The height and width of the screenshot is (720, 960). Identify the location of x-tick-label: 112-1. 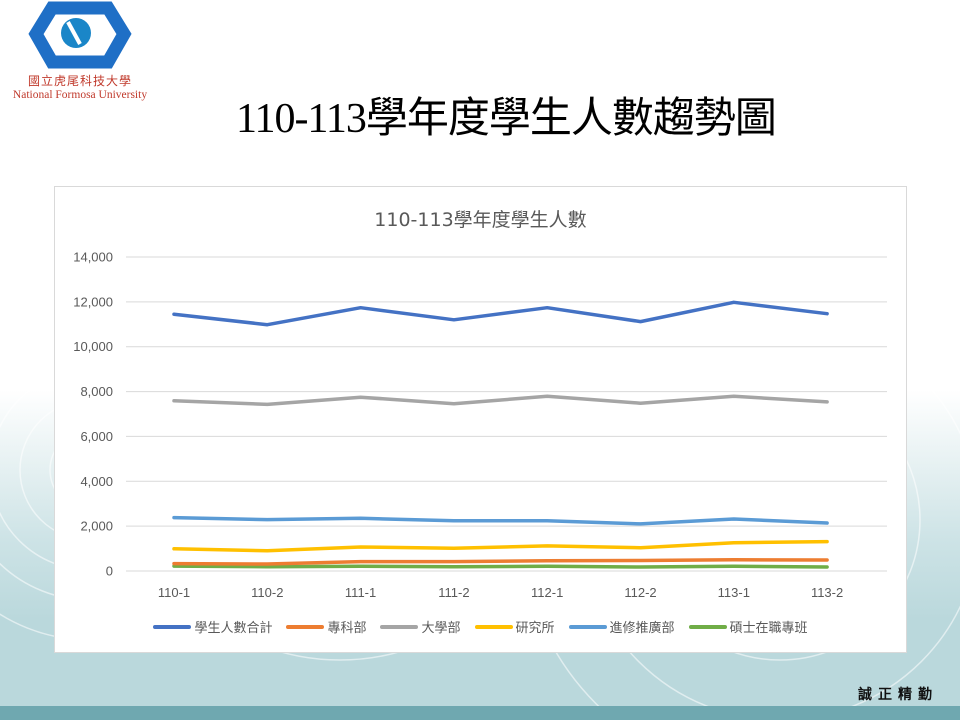
(547, 592).